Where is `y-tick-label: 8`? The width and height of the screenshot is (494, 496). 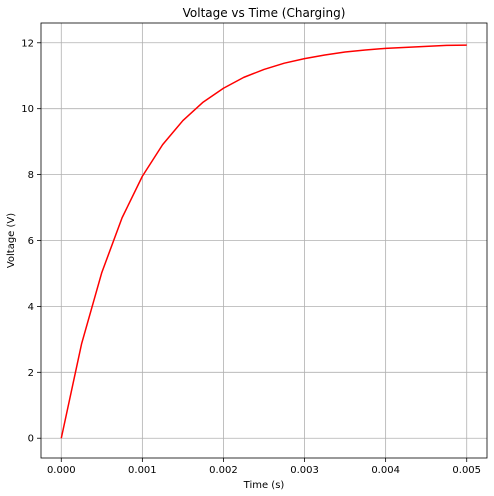 y-tick-label: 8 is located at coordinates (31, 175).